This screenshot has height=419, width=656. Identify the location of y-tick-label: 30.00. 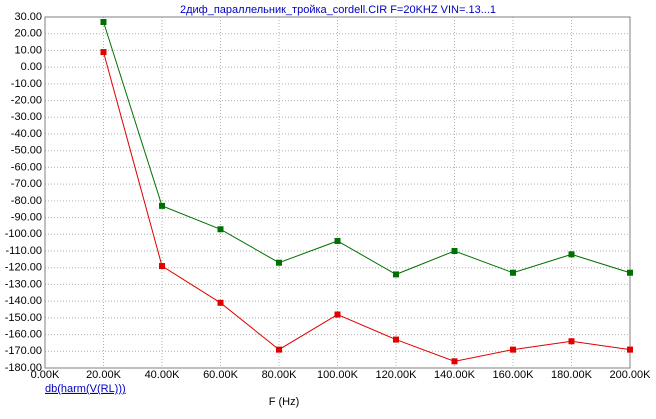
(28, 17).